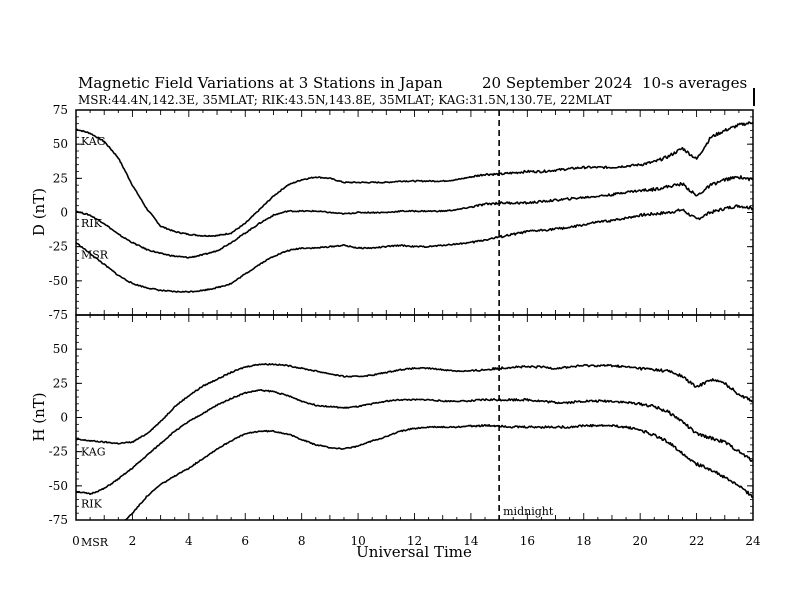 The height and width of the screenshot is (612, 792). I want to click on d-station-label-msr: MSR, so click(95, 255).